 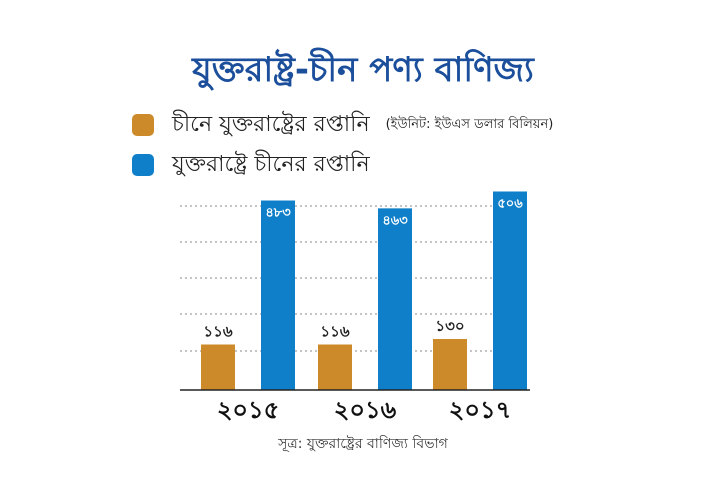 I want to click on data-label-us-exports-1: ১১৬, so click(x=334, y=331).